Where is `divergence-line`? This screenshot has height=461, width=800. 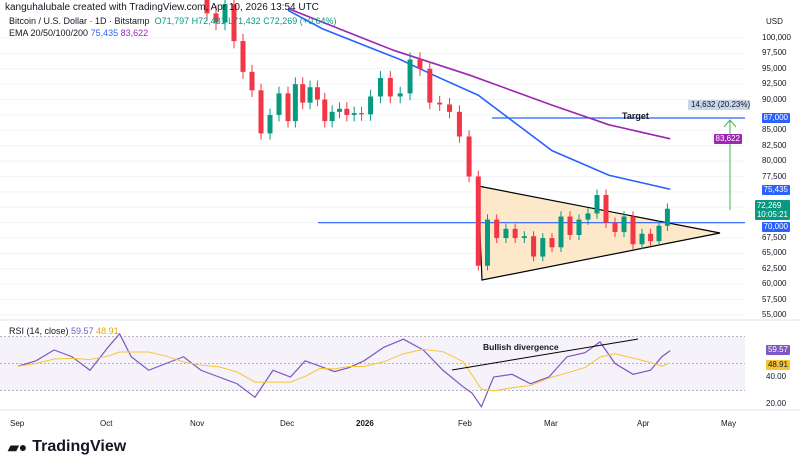
divergence-line is located at coordinates (545, 354).